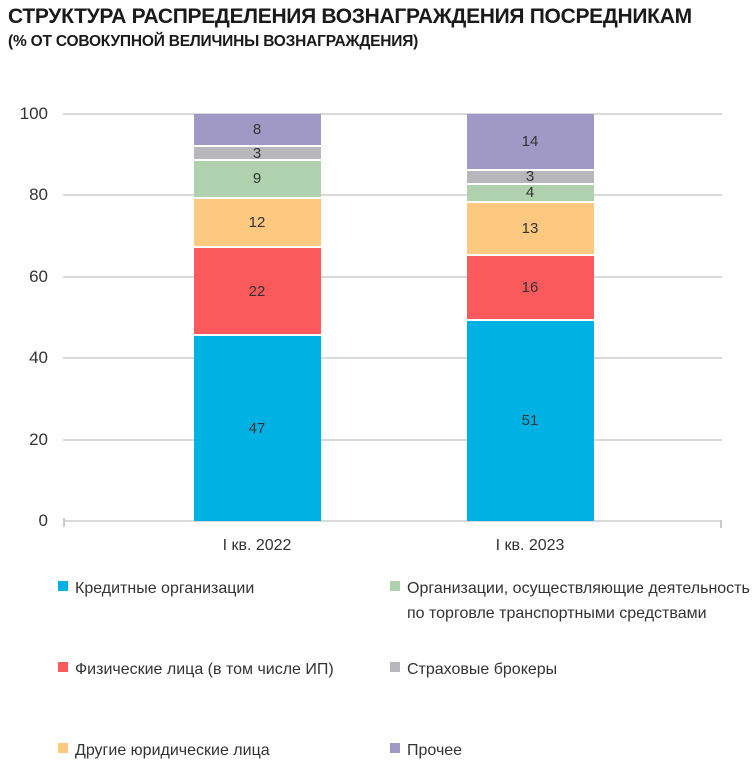 This screenshot has height=779, width=755. Describe the element at coordinates (530, 545) in the screenshot. I see `x-axis-category-label: I кв. 2023` at that location.